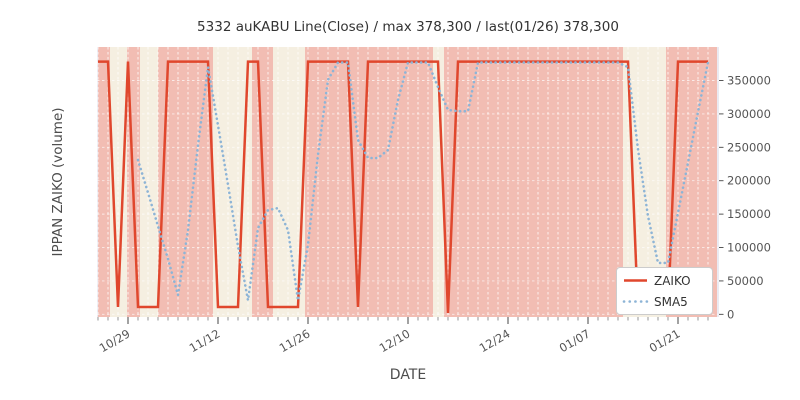 This screenshot has height=400, width=800. Describe the element at coordinates (672, 281) in the screenshot. I see `legend-zaiko-label: ZAIKO` at that location.